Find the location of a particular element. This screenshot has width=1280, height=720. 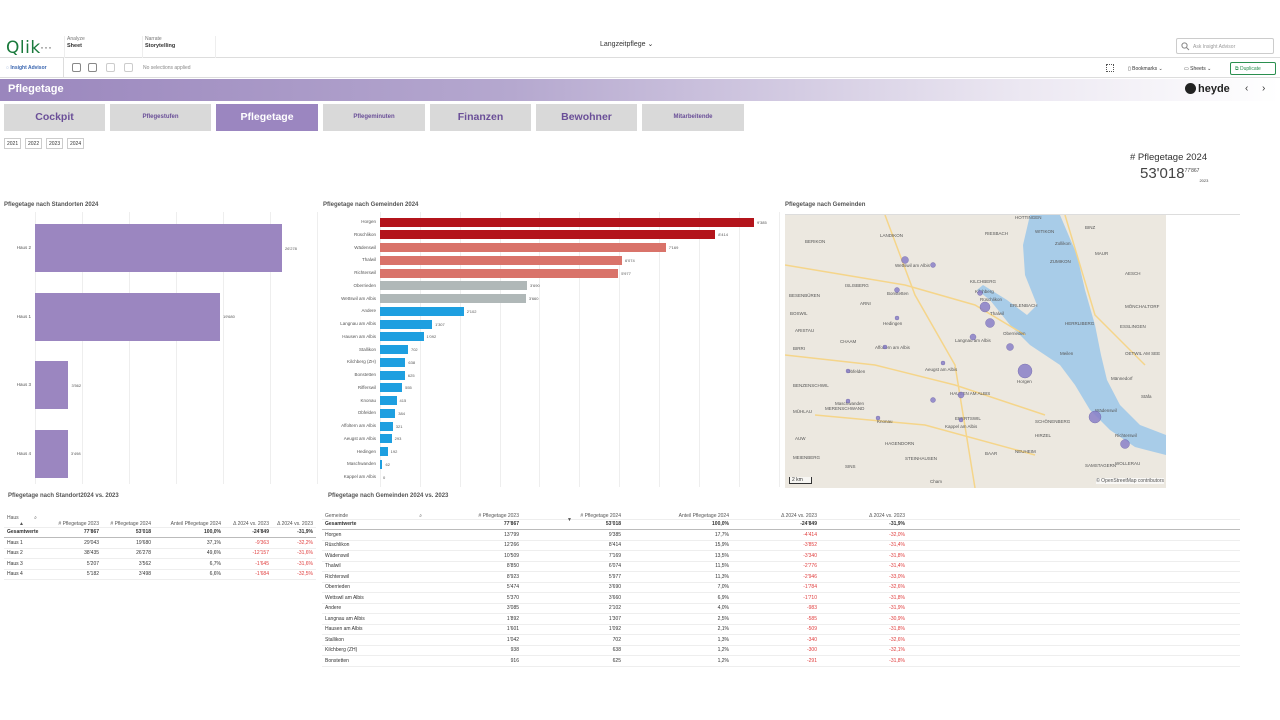

selections-tool-icon is located at coordinates (92, 67).